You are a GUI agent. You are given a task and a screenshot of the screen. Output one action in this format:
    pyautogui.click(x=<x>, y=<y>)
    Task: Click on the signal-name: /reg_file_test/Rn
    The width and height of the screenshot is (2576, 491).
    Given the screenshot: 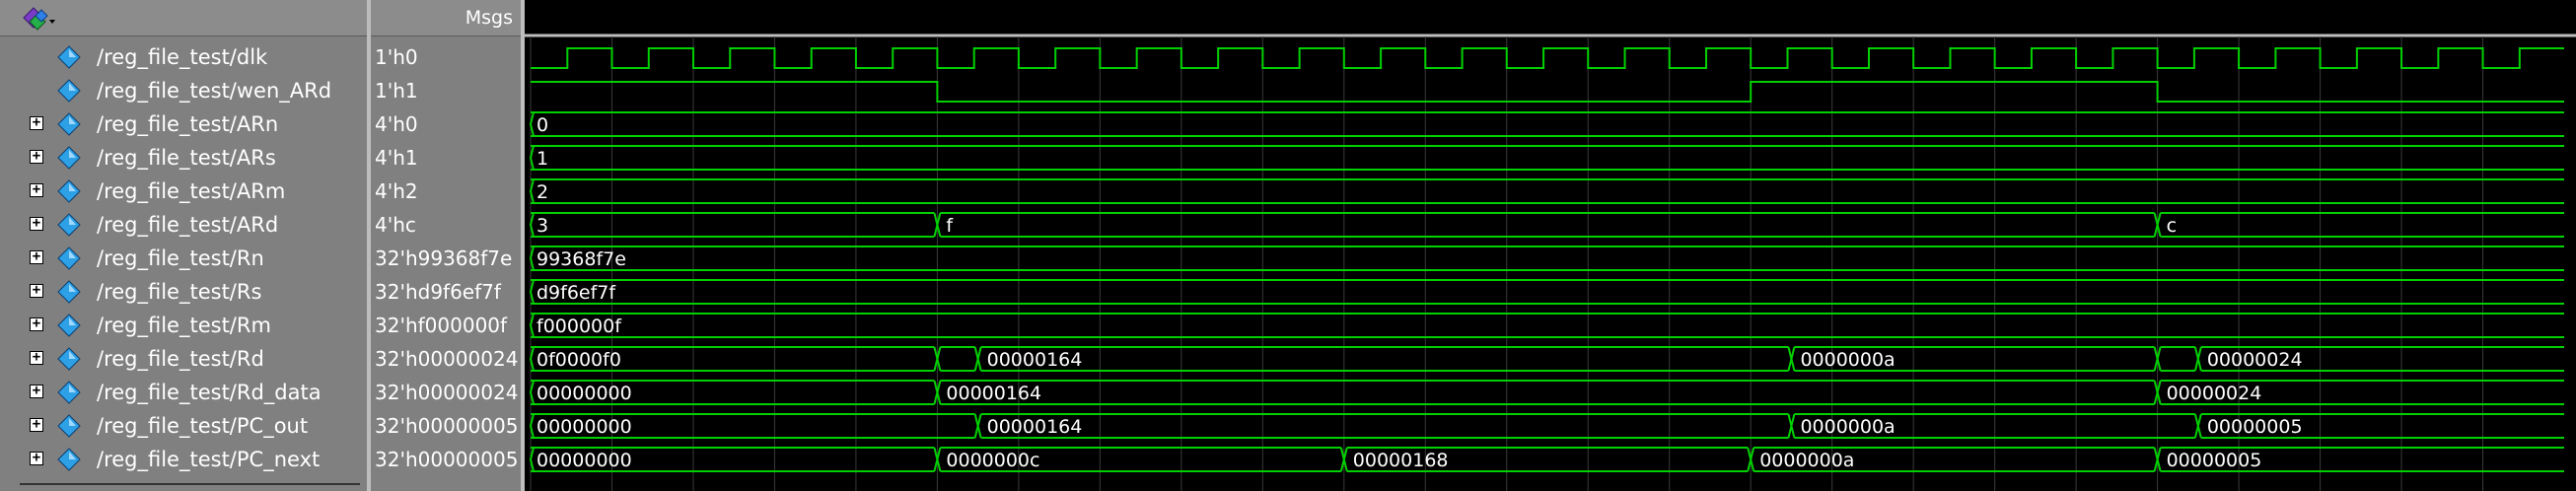 What is the action you would take?
    pyautogui.click(x=180, y=258)
    